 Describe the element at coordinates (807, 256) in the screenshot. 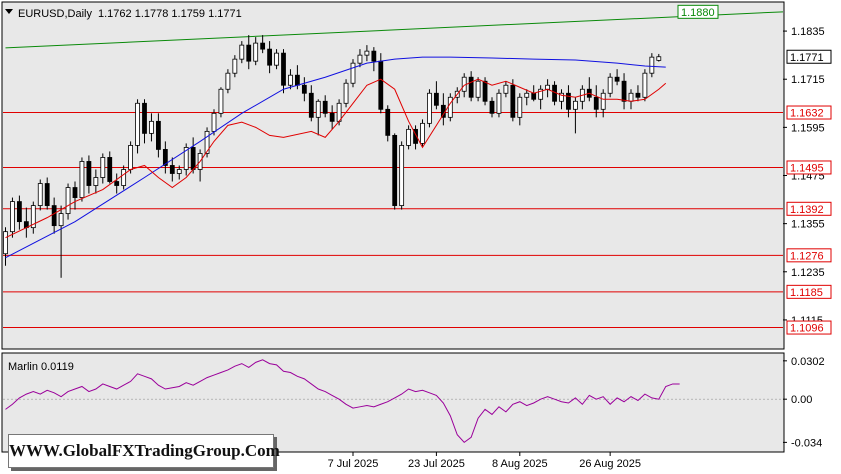

I see `level-label: 1.1276` at that location.